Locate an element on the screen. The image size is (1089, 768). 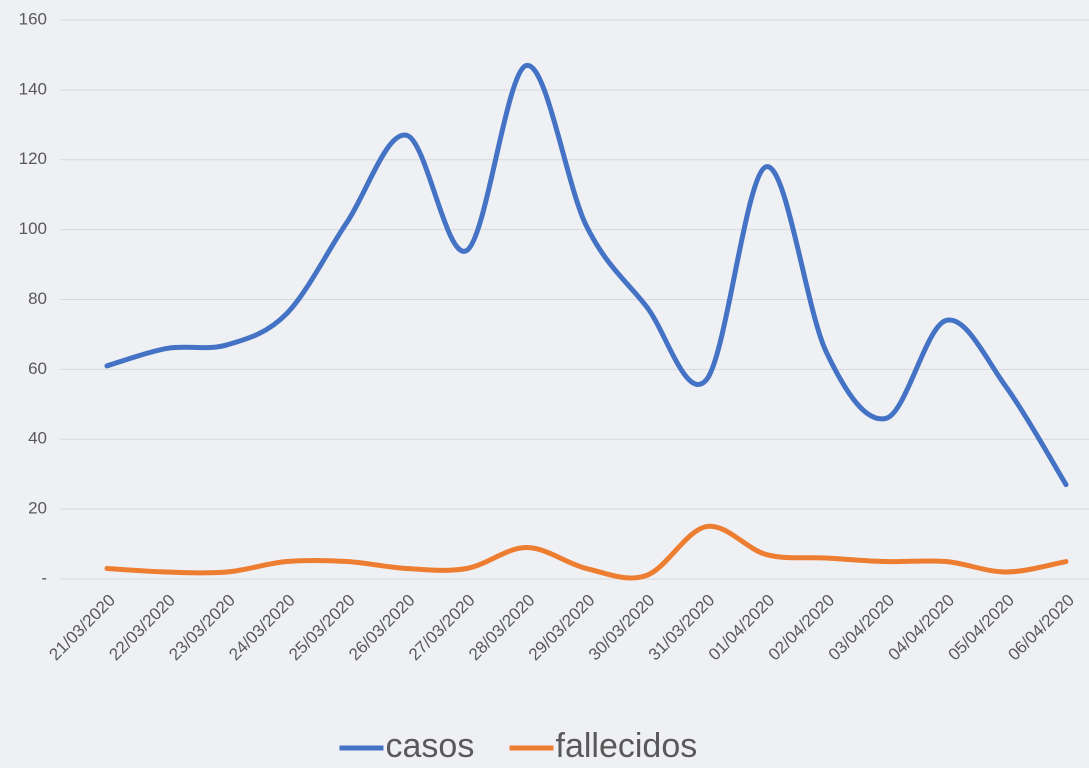
y-tick-label: 20 is located at coordinates (37, 508).